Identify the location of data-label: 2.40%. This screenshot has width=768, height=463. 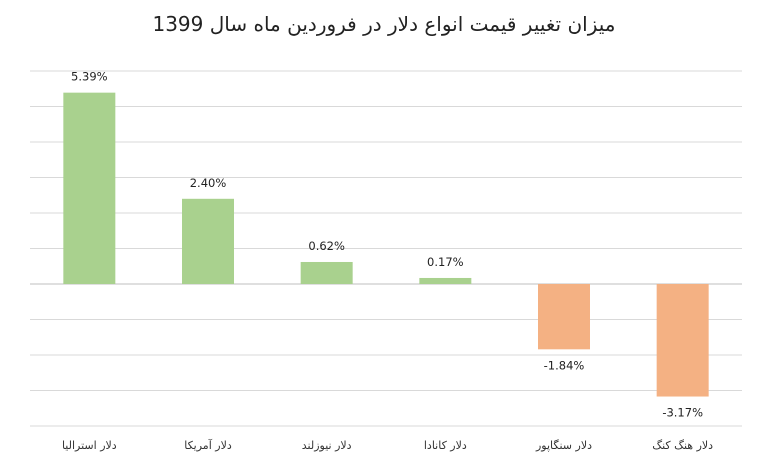
(208, 183).